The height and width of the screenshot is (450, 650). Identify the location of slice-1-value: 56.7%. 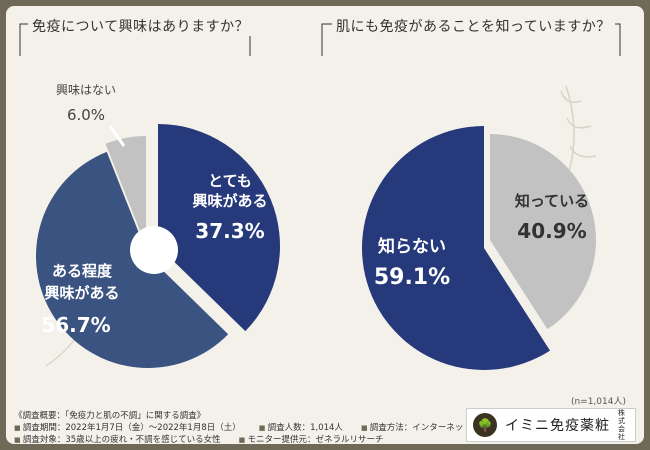
(75, 325).